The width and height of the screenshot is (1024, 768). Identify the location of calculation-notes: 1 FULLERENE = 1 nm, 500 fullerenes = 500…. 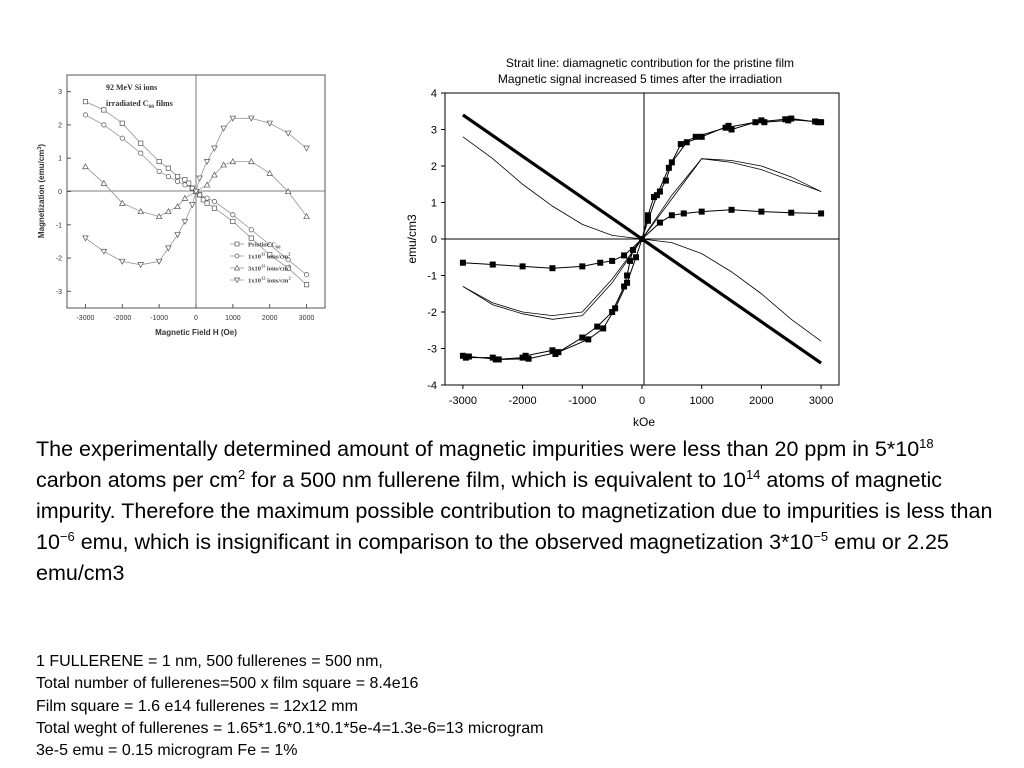
(486, 706).